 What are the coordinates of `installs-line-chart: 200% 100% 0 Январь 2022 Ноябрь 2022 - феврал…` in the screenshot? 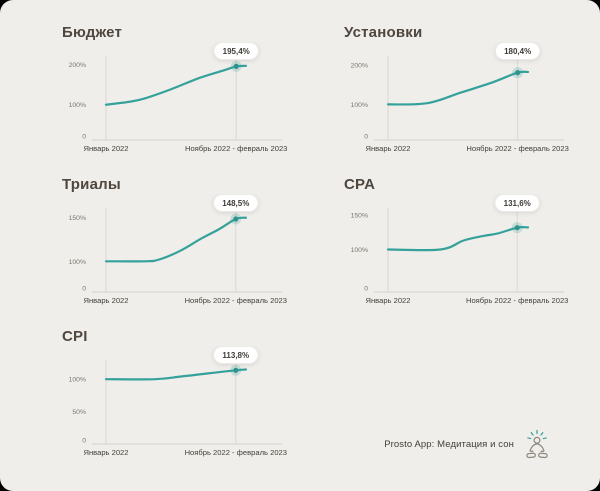 It's located at (460, 99).